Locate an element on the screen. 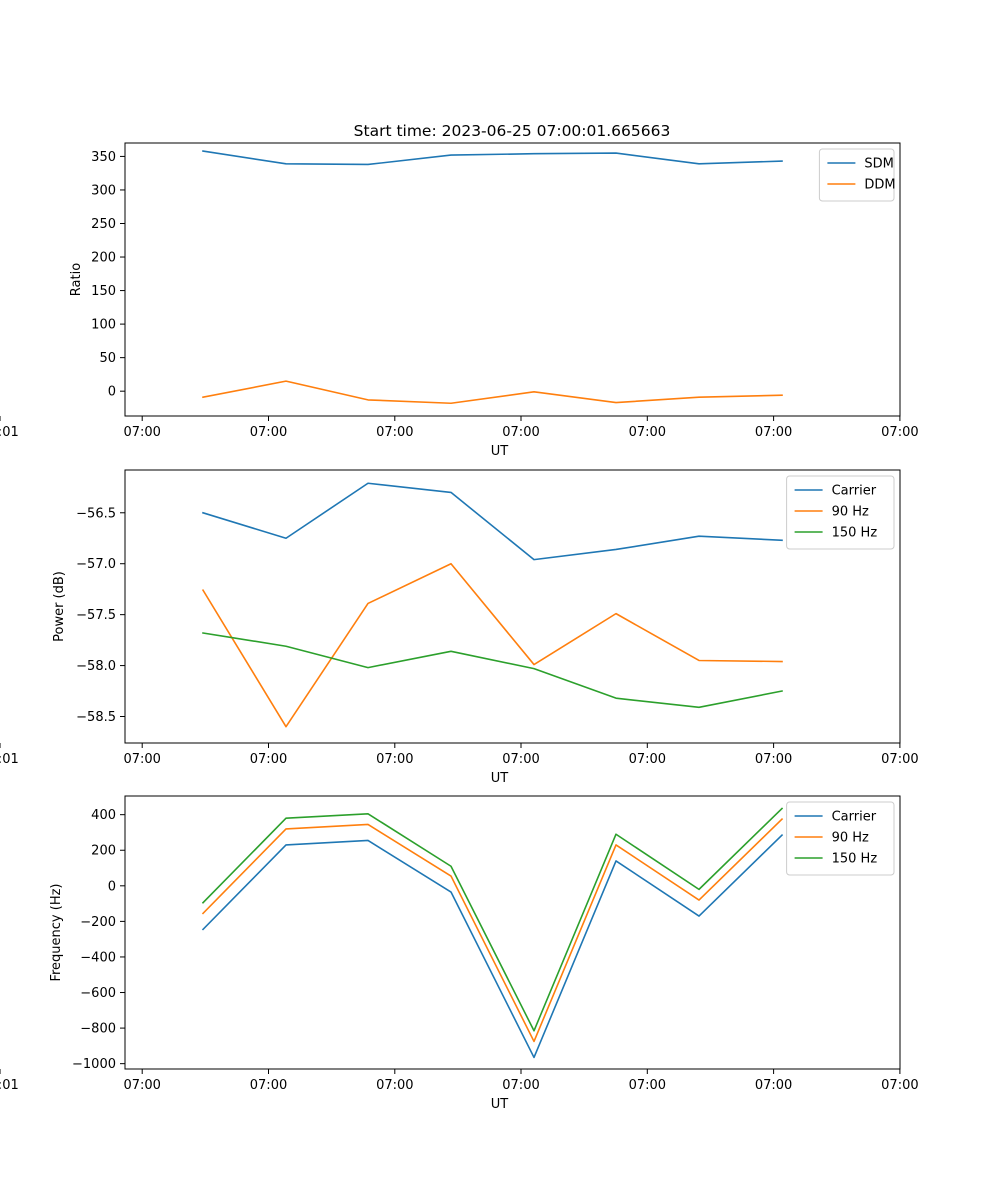 This screenshot has height=1200, width=1000. y-tick-label: 350 is located at coordinates (103, 157).